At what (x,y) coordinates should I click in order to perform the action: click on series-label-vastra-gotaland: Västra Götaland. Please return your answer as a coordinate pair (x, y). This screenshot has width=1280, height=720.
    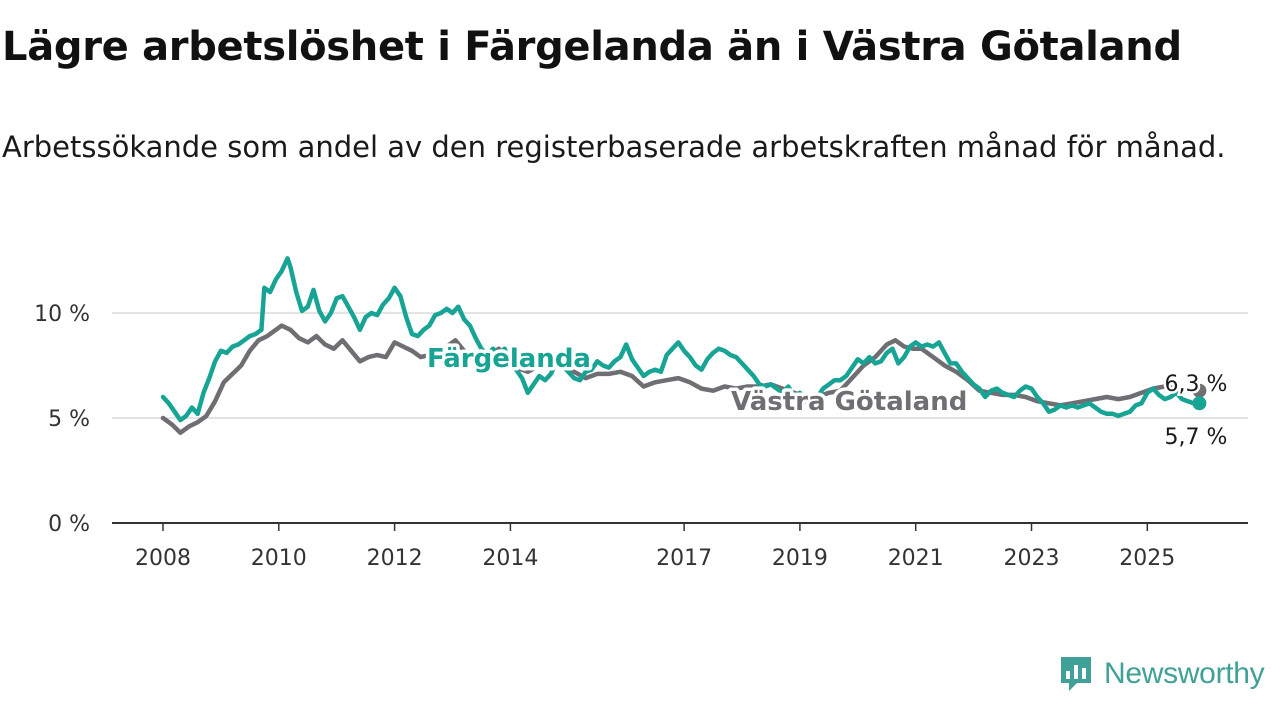
    Looking at the image, I should click on (849, 402).